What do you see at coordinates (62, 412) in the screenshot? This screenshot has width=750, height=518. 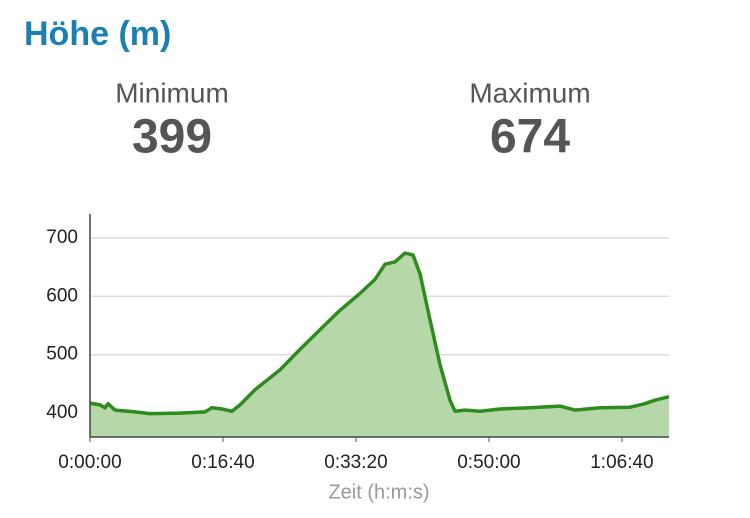 I see `y-tick-label: 400` at bounding box center [62, 412].